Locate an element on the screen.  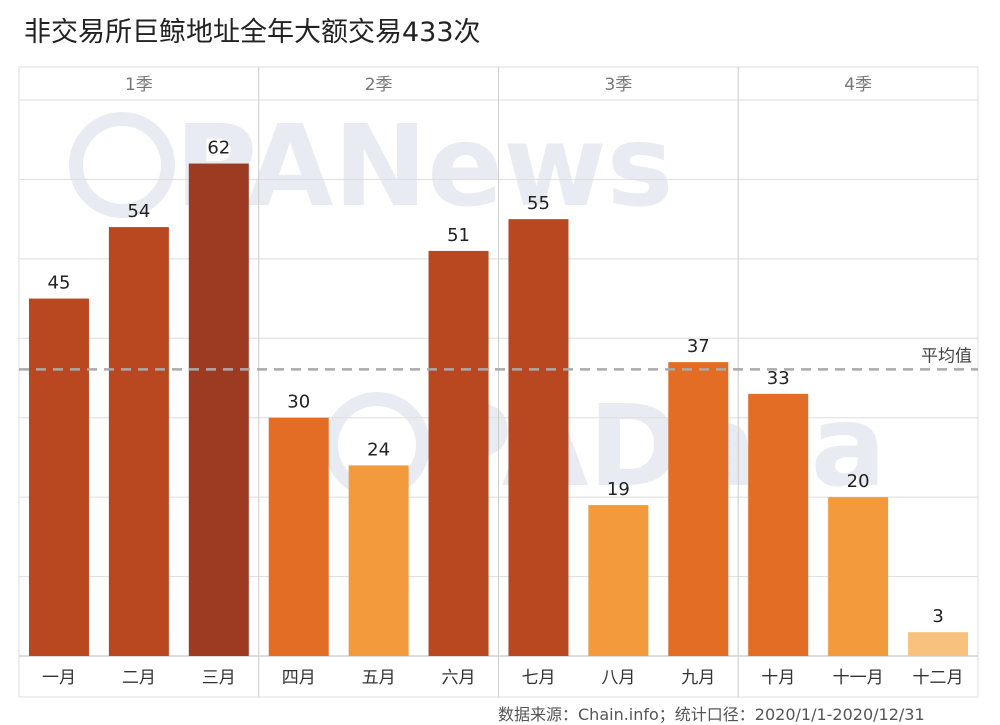
source-note: 数据来源：Chain.info；统计口径：2020/1/1-2020/12/31 is located at coordinates (711, 714).